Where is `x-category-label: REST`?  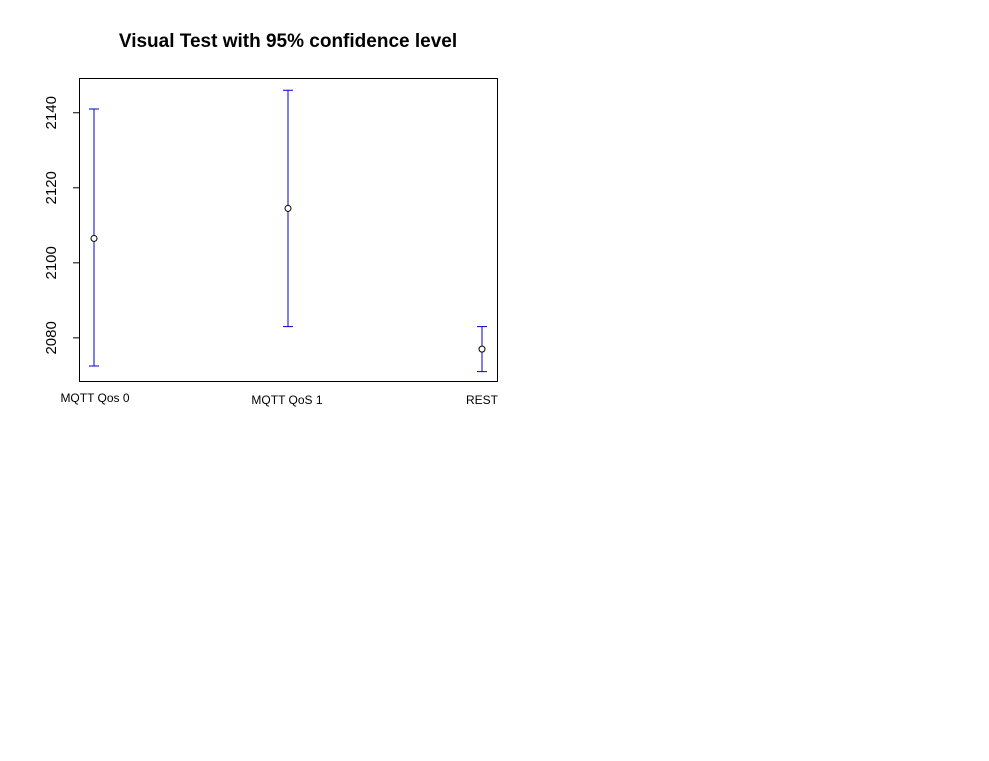
x-category-label: REST is located at coordinates (482, 400).